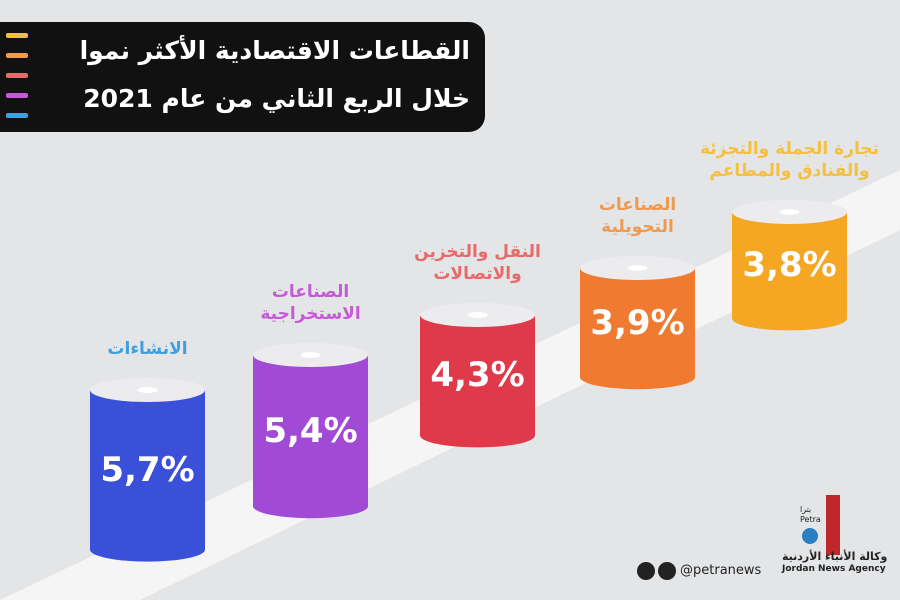 Image resolution: width=900 pixels, height=600 pixels. What do you see at coordinates (834, 569) in the screenshot?
I see `agency-en: Jordan News Agency` at bounding box center [834, 569].